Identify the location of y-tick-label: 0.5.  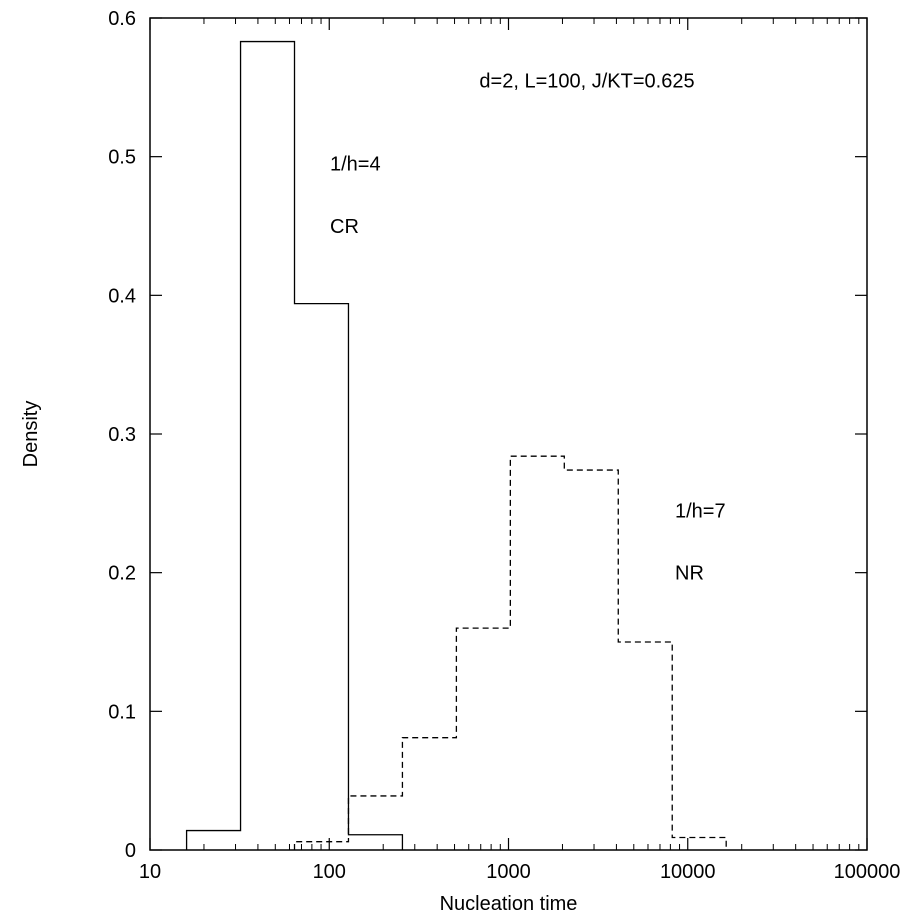
(122, 158).